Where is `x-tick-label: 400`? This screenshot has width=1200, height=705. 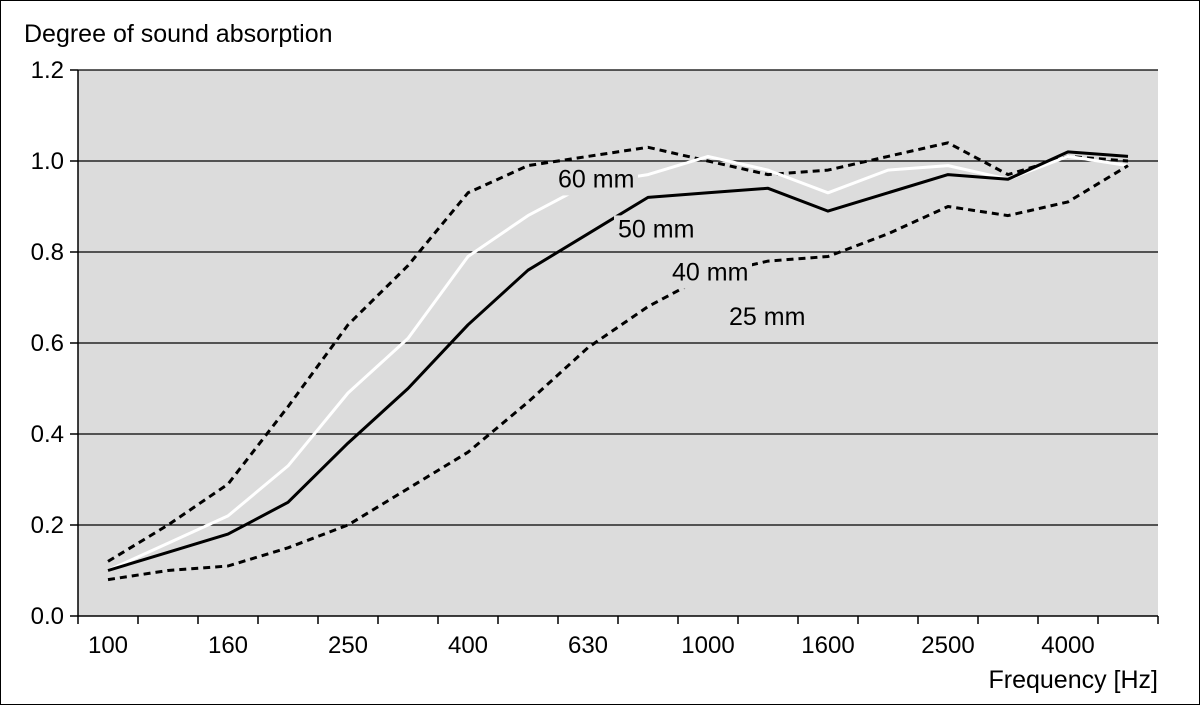
x-tick-label: 400 is located at coordinates (468, 645).